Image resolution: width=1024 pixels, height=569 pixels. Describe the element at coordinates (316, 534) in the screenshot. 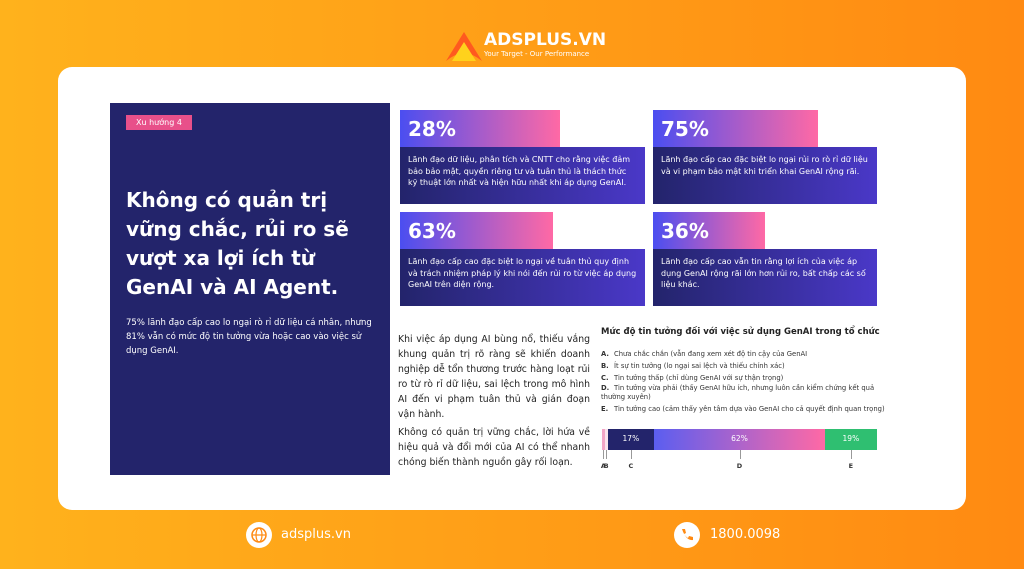

I see `website: adsplus.vn` at that location.